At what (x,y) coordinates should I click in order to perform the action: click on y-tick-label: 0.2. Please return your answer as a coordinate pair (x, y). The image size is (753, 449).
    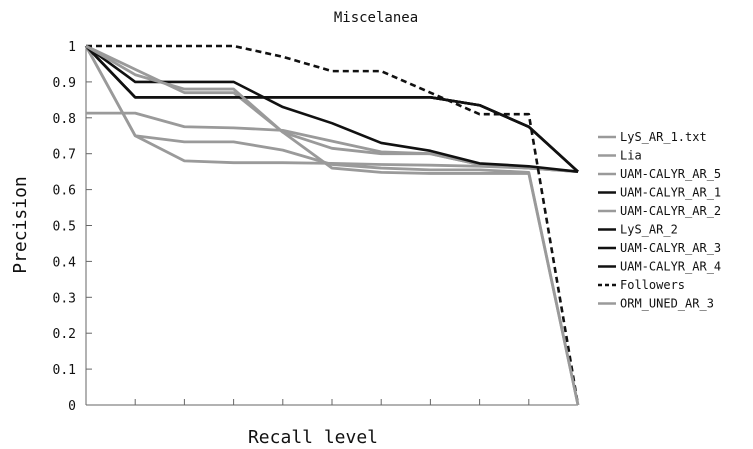
    Looking at the image, I should click on (64, 334).